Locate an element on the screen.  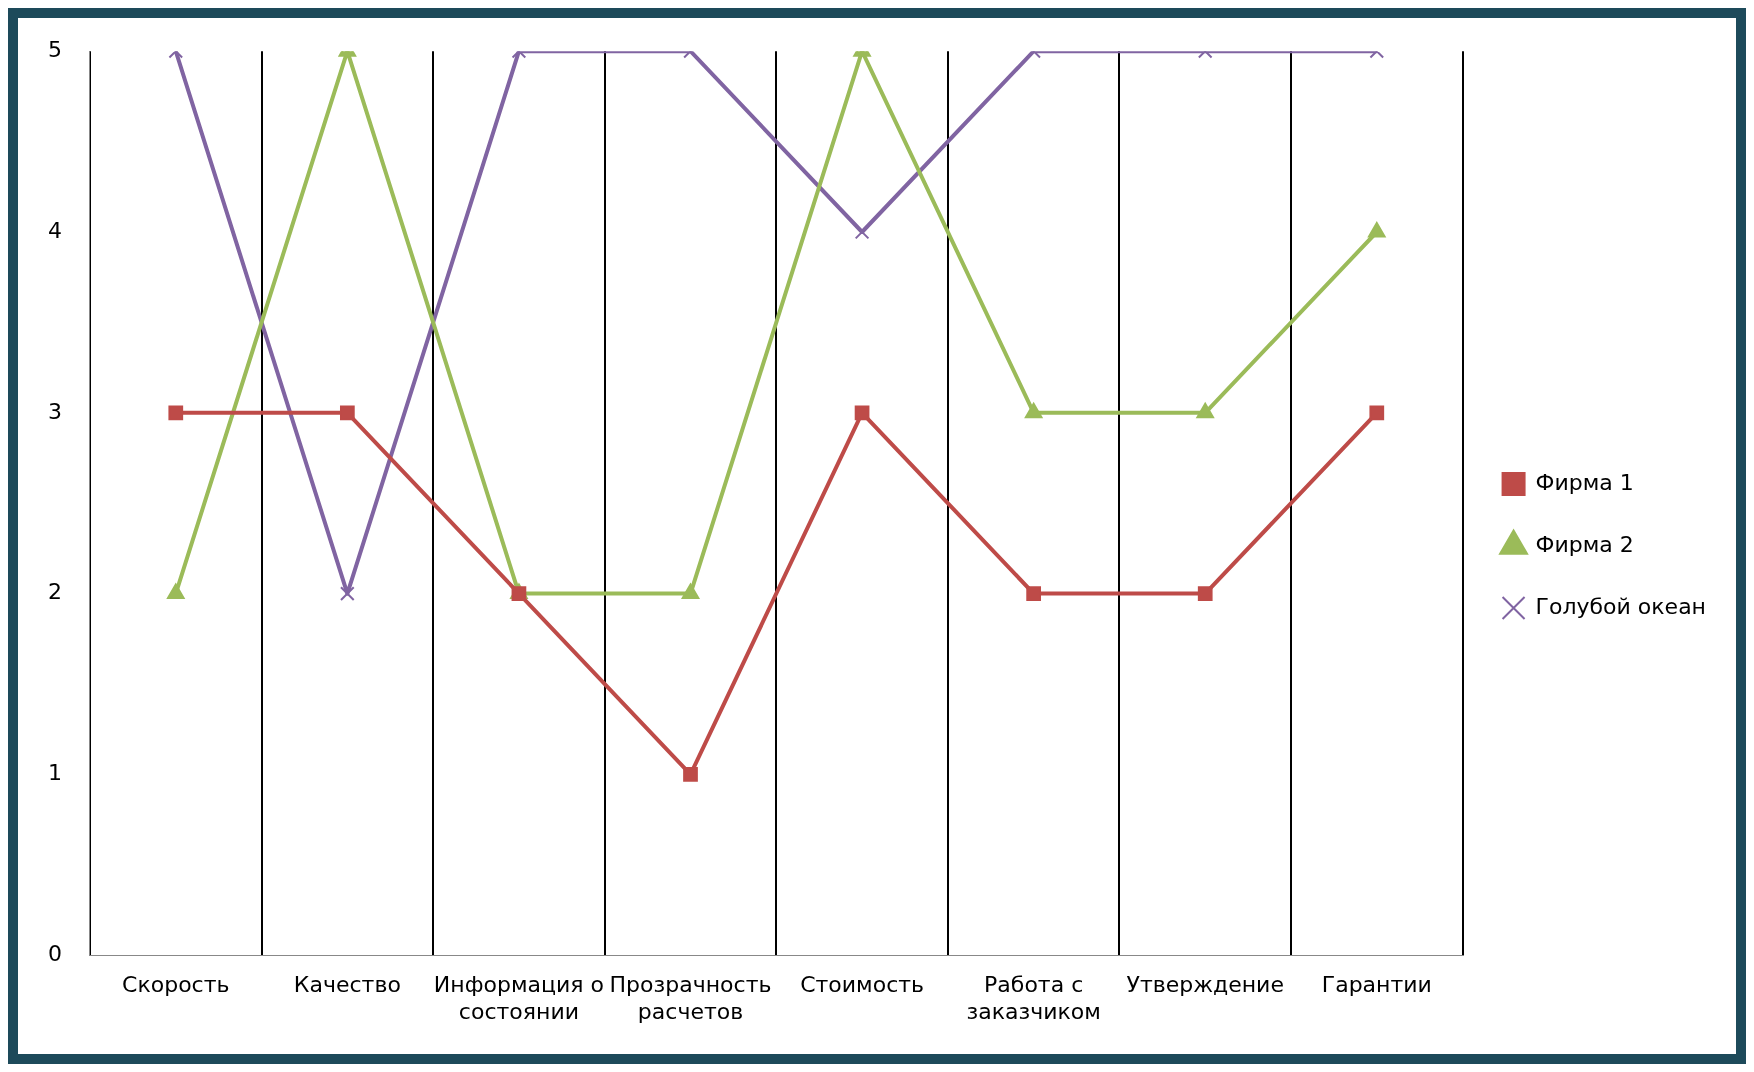
x-tick-label: Прозрачность расчетов is located at coordinates (690, 998).